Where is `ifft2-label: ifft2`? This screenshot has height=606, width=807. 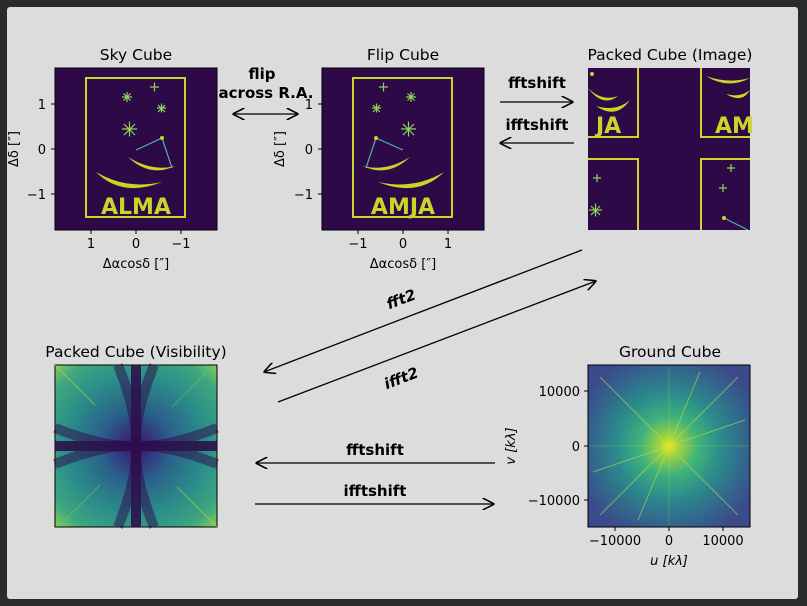 ifft2-label: ifft2 is located at coordinates (401, 378).